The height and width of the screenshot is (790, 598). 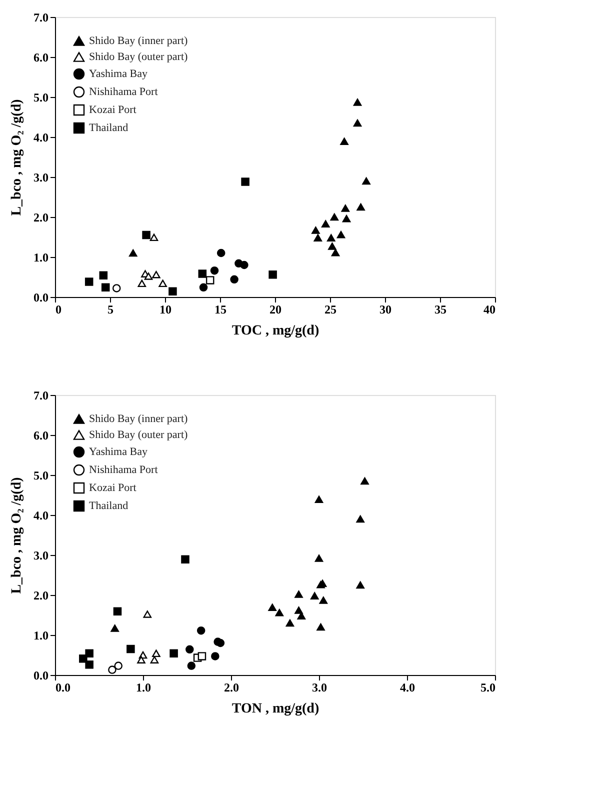 I want to click on x-tick-label: 3.0, so click(x=319, y=687).